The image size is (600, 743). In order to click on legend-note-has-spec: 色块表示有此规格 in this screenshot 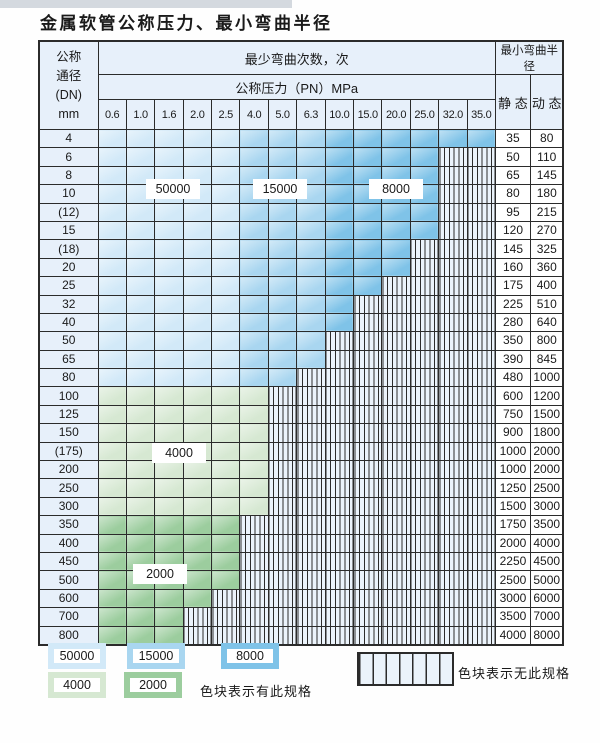, I will do `click(256, 691)`.